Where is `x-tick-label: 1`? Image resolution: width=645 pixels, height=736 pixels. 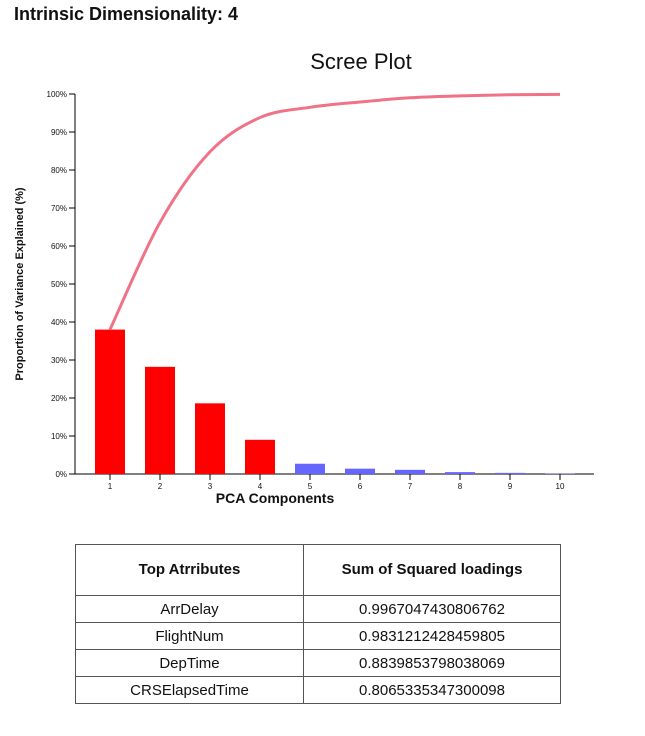 x-tick-label: 1 is located at coordinates (110, 486).